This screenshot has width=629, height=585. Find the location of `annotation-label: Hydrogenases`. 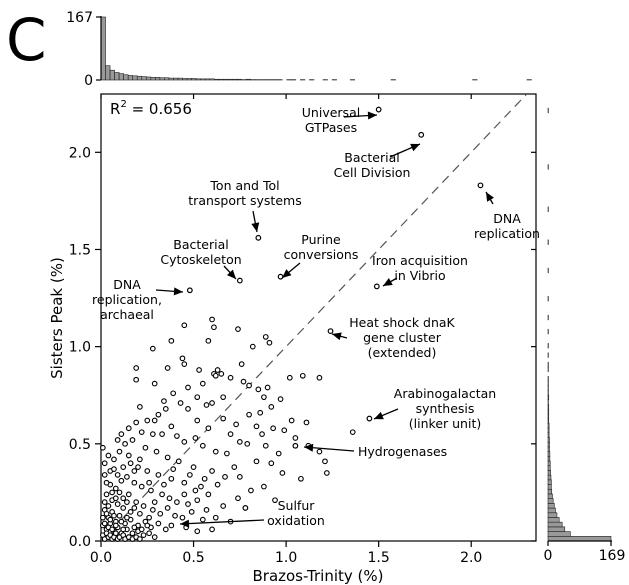

annotation-label: Hydrogenases is located at coordinates (402, 451).